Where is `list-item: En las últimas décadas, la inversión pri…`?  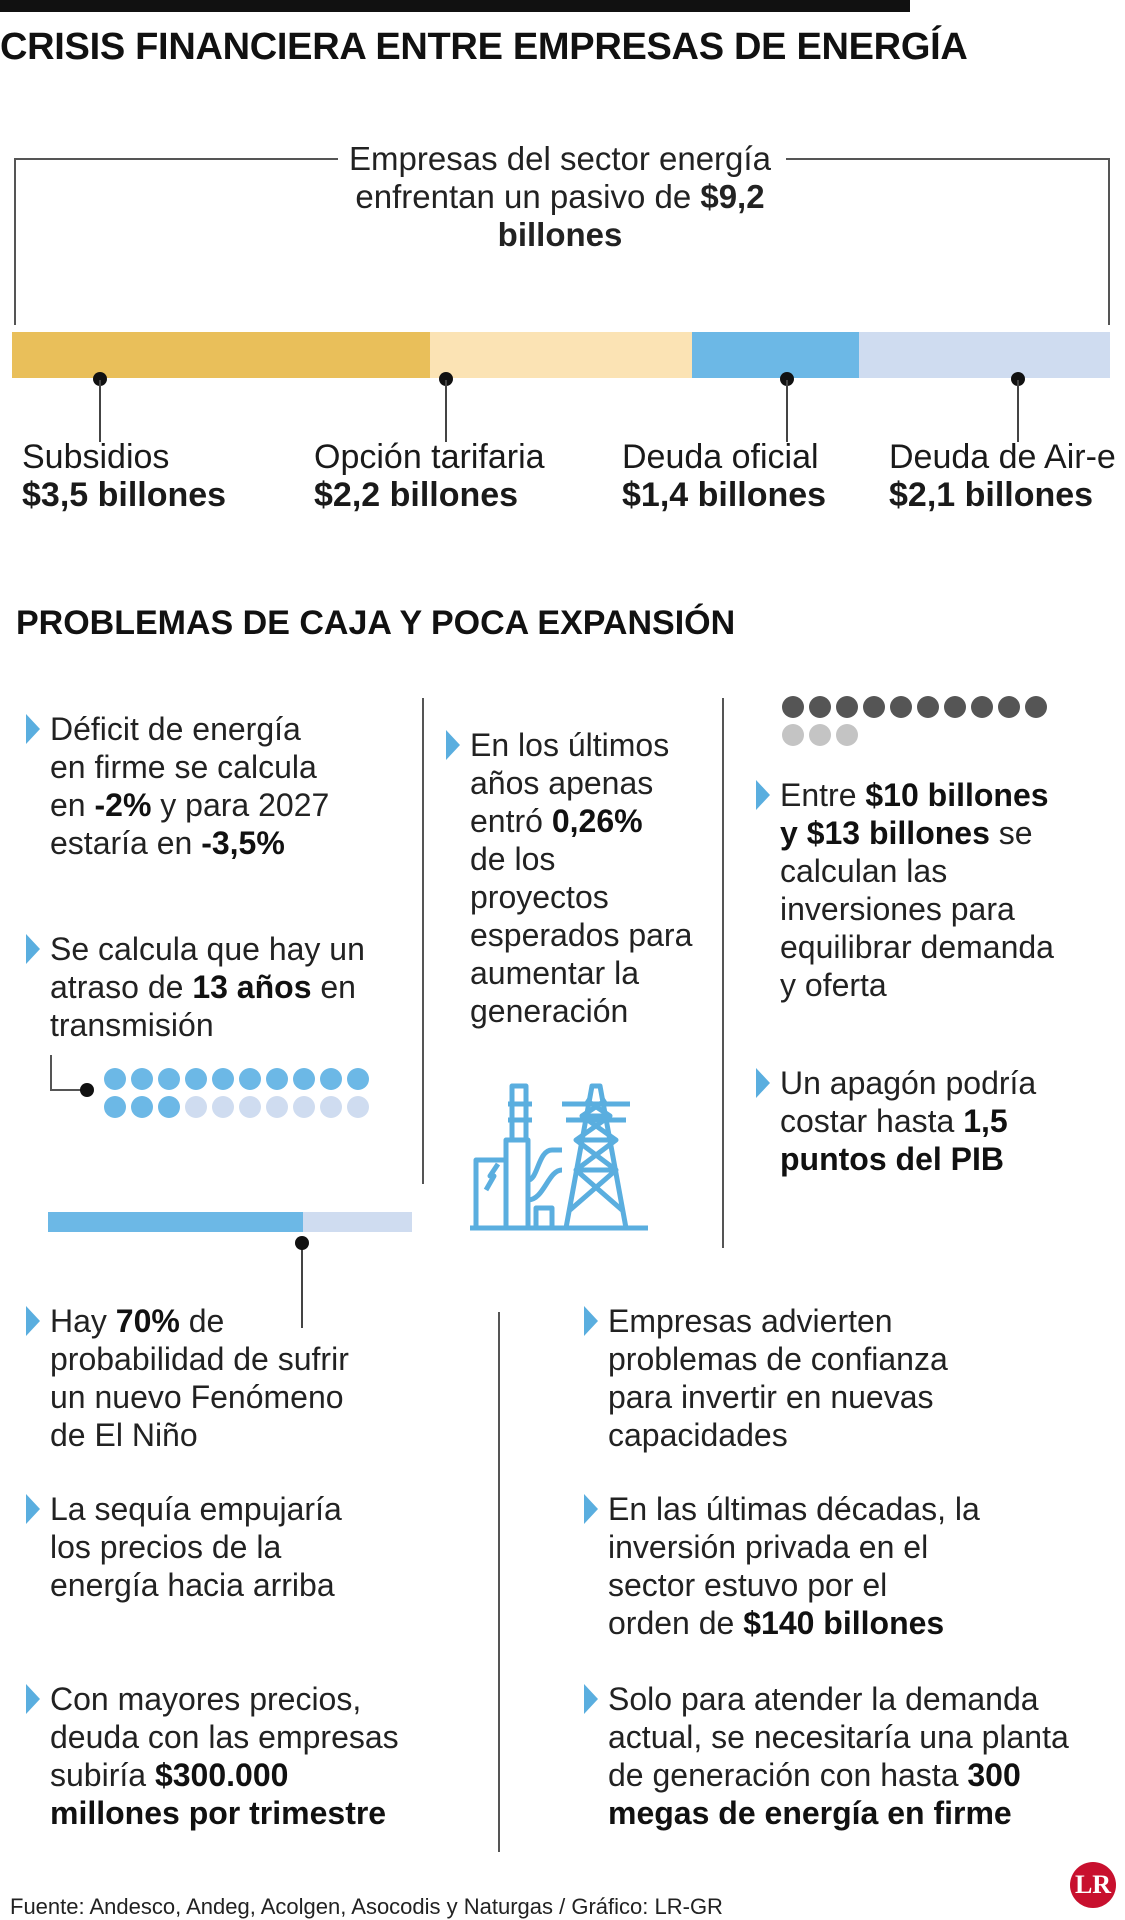
list-item: En las últimas décadas, la inversión pri… is located at coordinates (794, 1566).